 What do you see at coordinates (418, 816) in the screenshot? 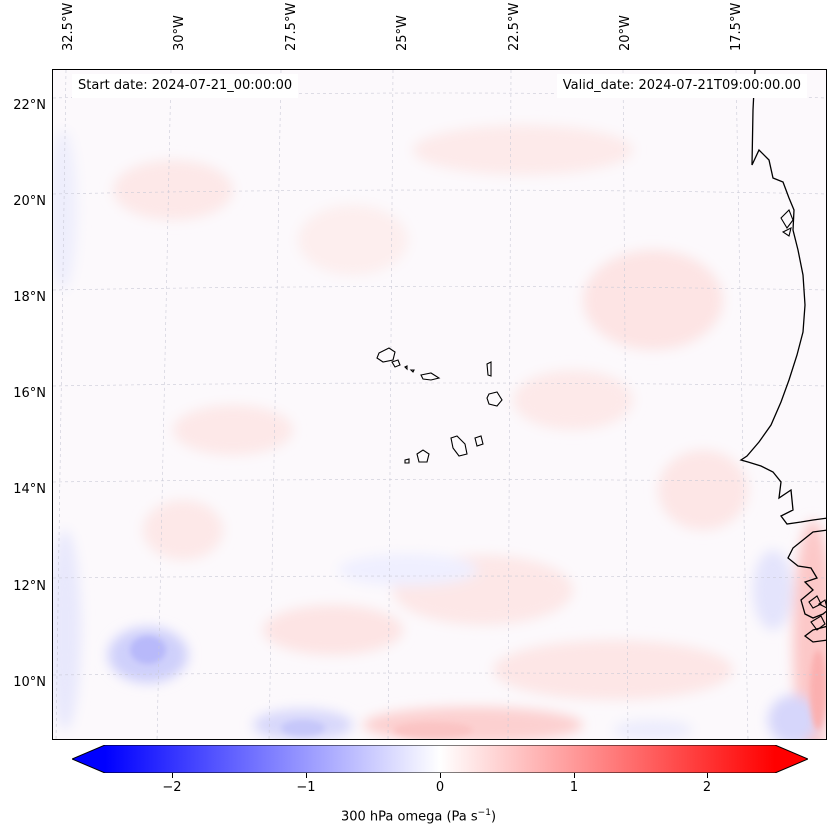
I see `colorbar-label: 300 hPa omega (Pa s−1)` at bounding box center [418, 816].